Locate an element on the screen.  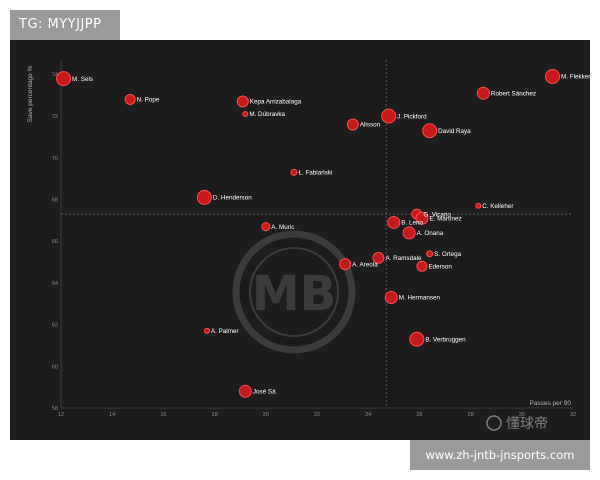
point-label: C. Kelleher is located at coordinates (497, 206).